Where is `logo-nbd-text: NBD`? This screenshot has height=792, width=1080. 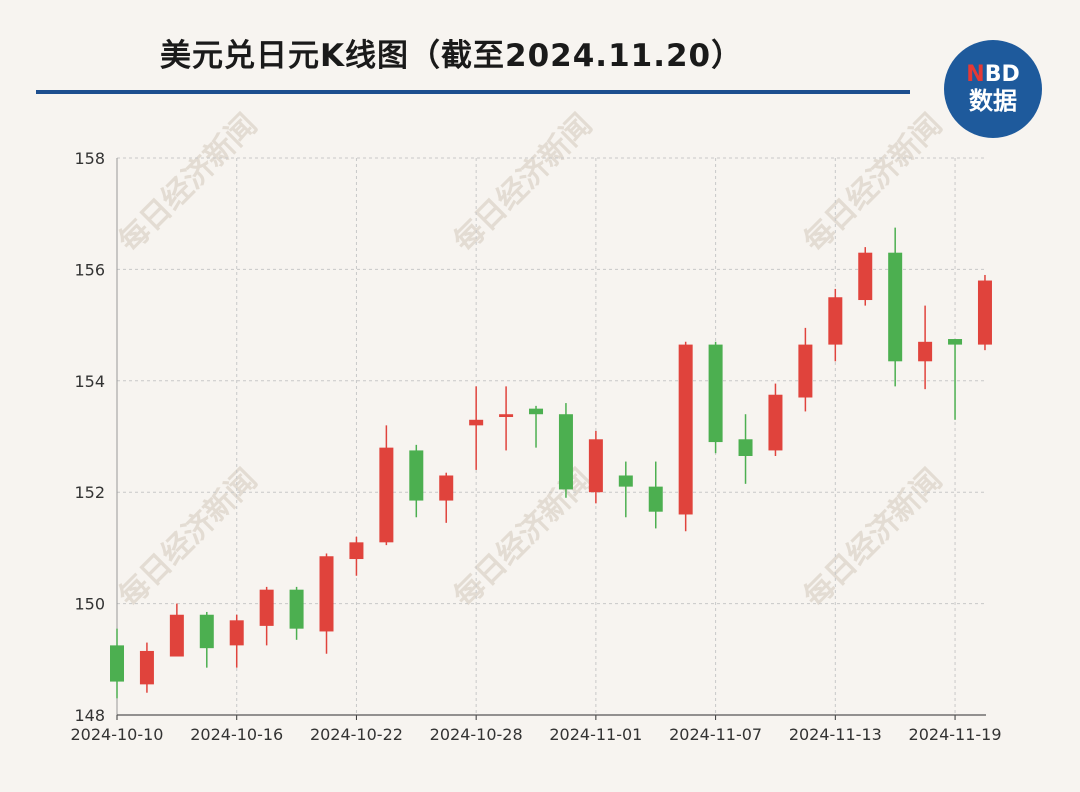 logo-nbd-text: NBD is located at coordinates (992, 75).